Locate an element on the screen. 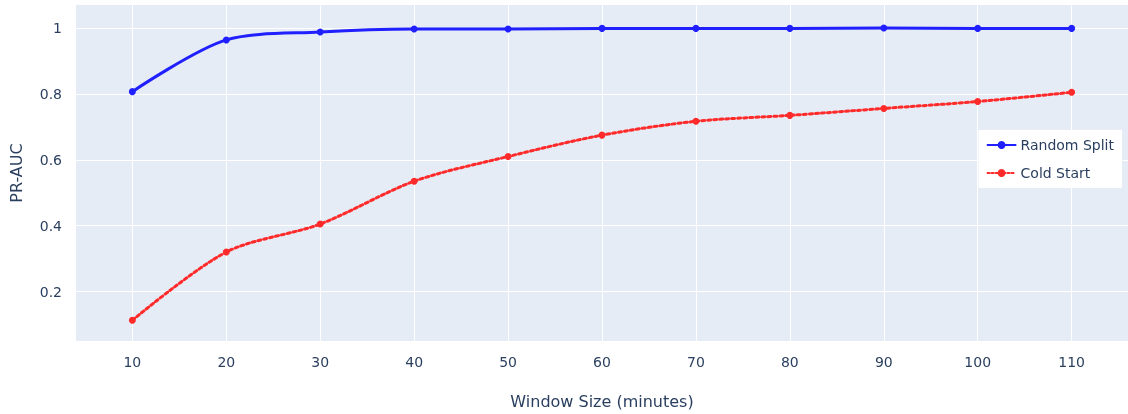 The width and height of the screenshot is (1128, 414). legend-label: Cold Start is located at coordinates (1055, 173).